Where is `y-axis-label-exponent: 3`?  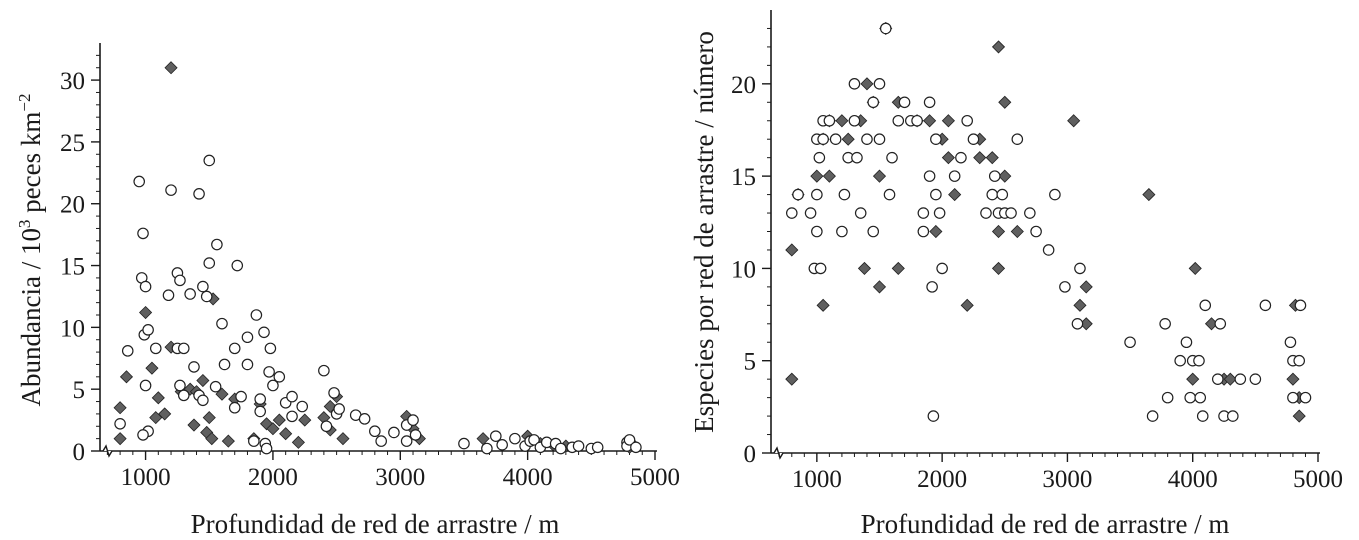 y-axis-label-exponent: 3 is located at coordinates (24, 224).